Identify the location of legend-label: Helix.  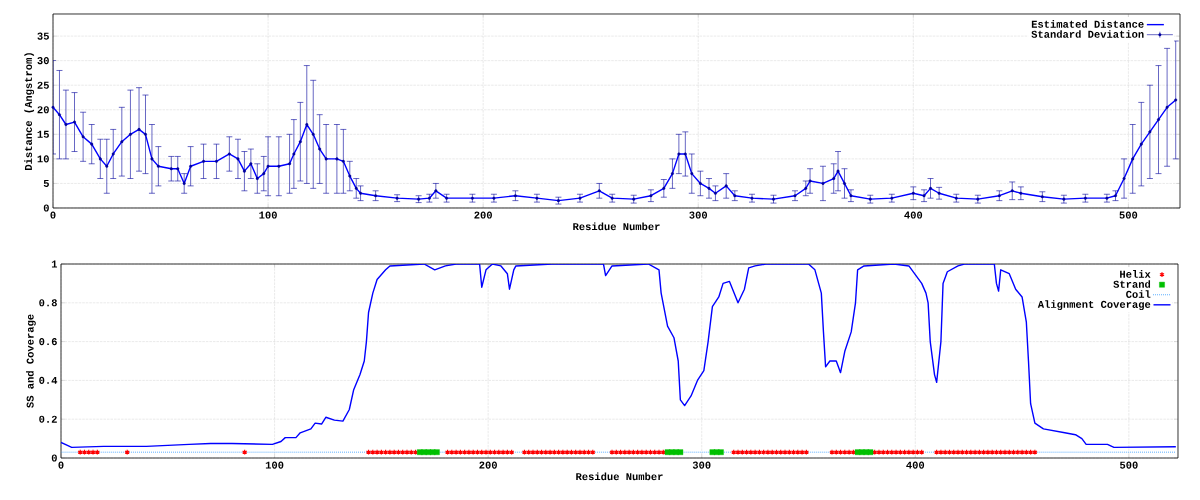
(1135, 274).